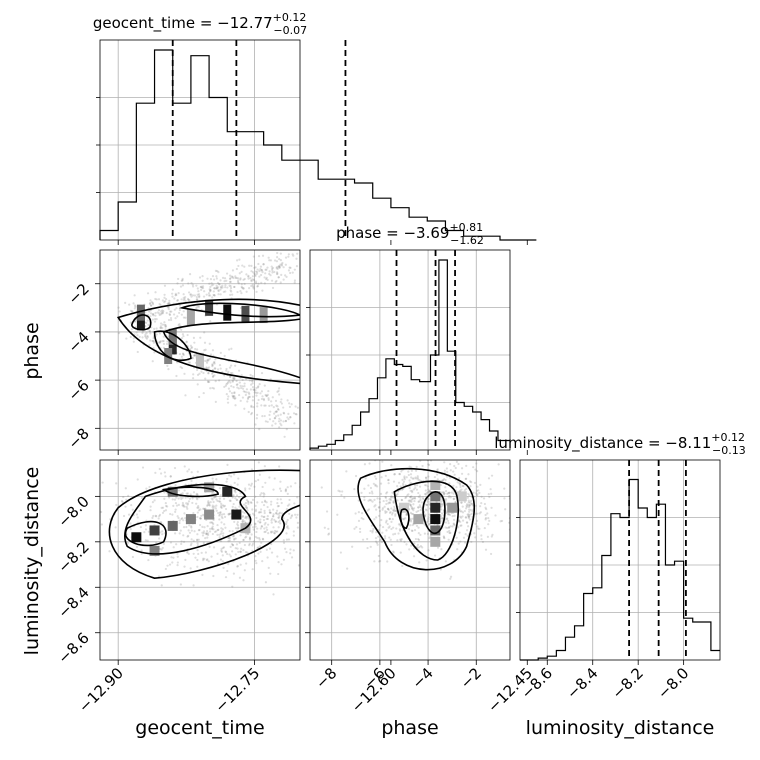 The height and width of the screenshot is (760, 760). Describe the element at coordinates (188, 519) in the screenshot. I see `contour-line` at that location.